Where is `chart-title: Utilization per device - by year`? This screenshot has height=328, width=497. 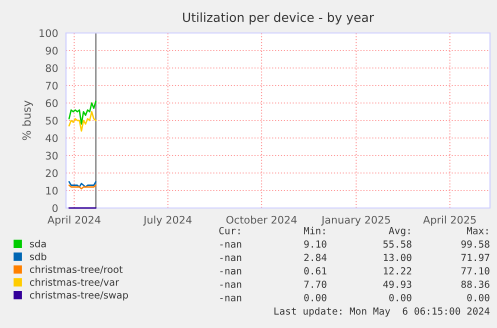
chart-title: Utilization per device - by year is located at coordinates (278, 18).